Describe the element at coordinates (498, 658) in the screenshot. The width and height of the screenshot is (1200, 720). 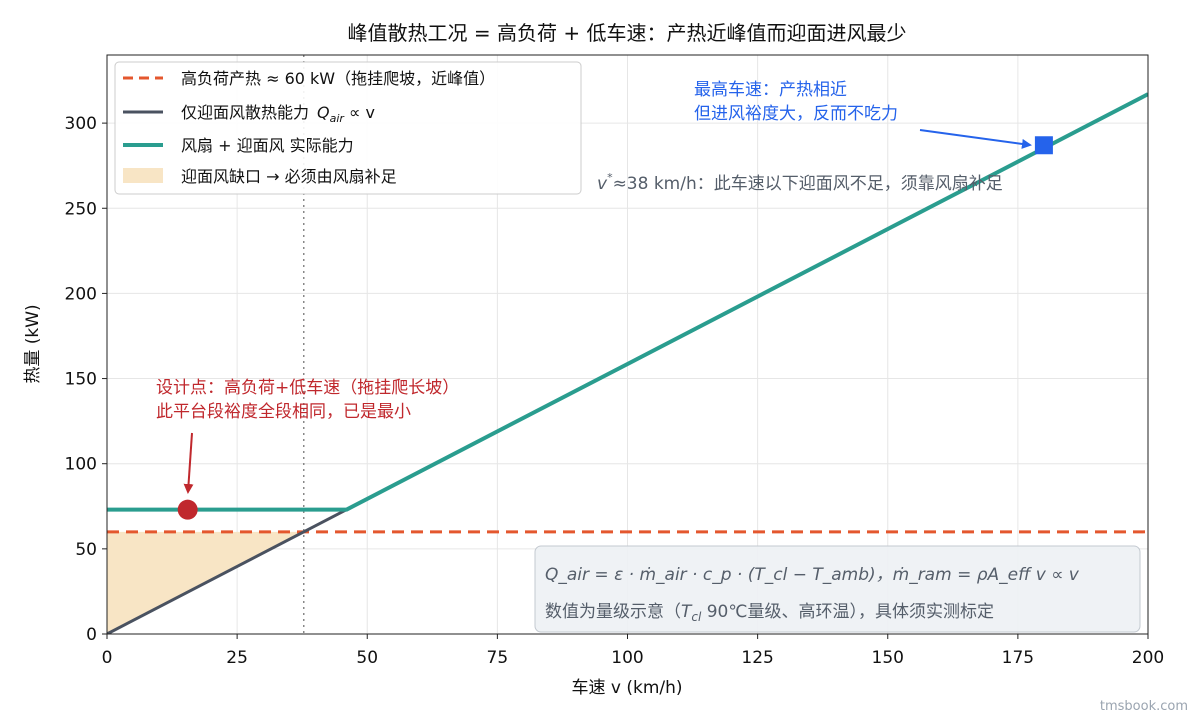
I see `x-tick-label-75: 75` at that location.